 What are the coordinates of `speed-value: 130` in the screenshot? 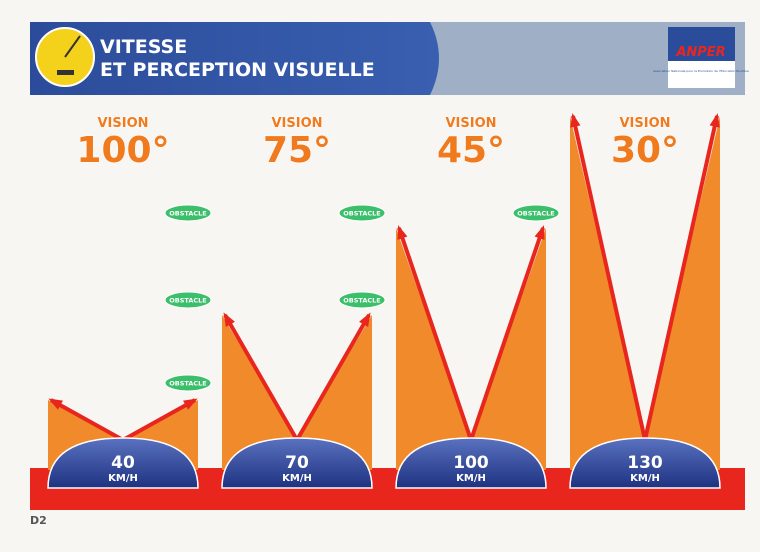 It's located at (645, 463).